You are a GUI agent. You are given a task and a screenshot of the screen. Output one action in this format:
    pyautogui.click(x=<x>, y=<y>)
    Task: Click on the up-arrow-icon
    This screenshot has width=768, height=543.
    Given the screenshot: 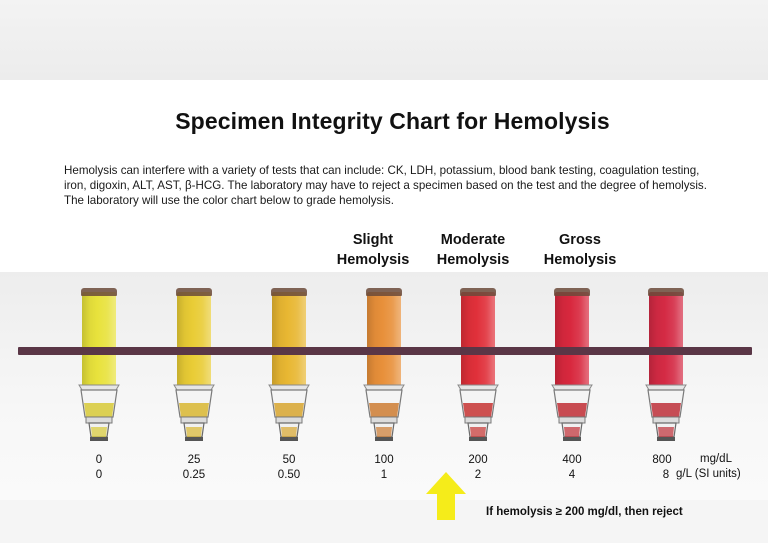 What is the action you would take?
    pyautogui.click(x=446, y=496)
    